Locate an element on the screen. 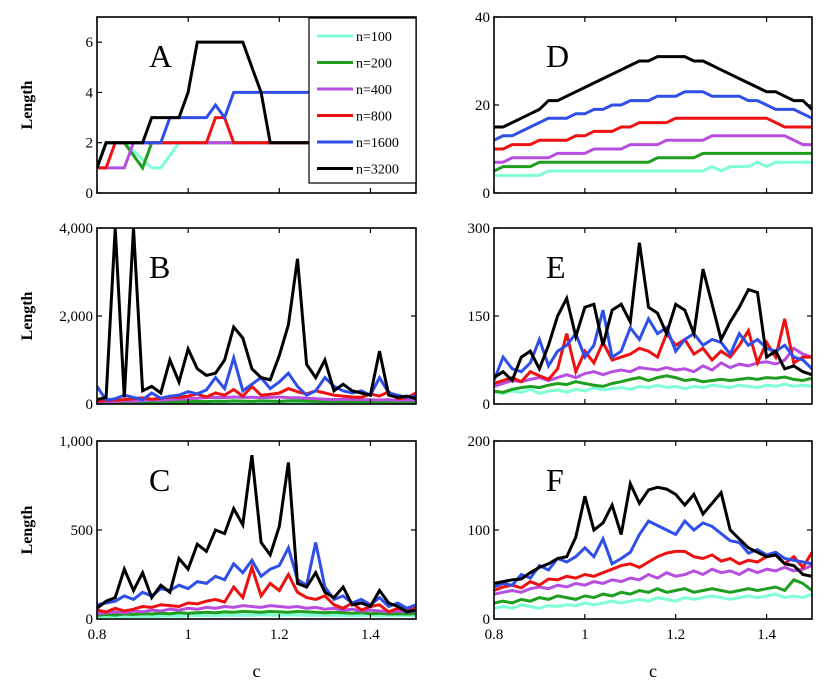  panel-label: D is located at coordinates (557, 56).